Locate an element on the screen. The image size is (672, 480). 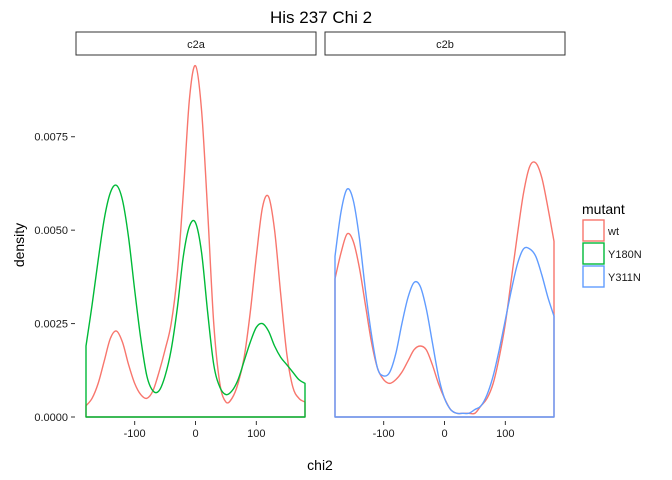
y-tick-label: 0.0075 is located at coordinates (51, 138).